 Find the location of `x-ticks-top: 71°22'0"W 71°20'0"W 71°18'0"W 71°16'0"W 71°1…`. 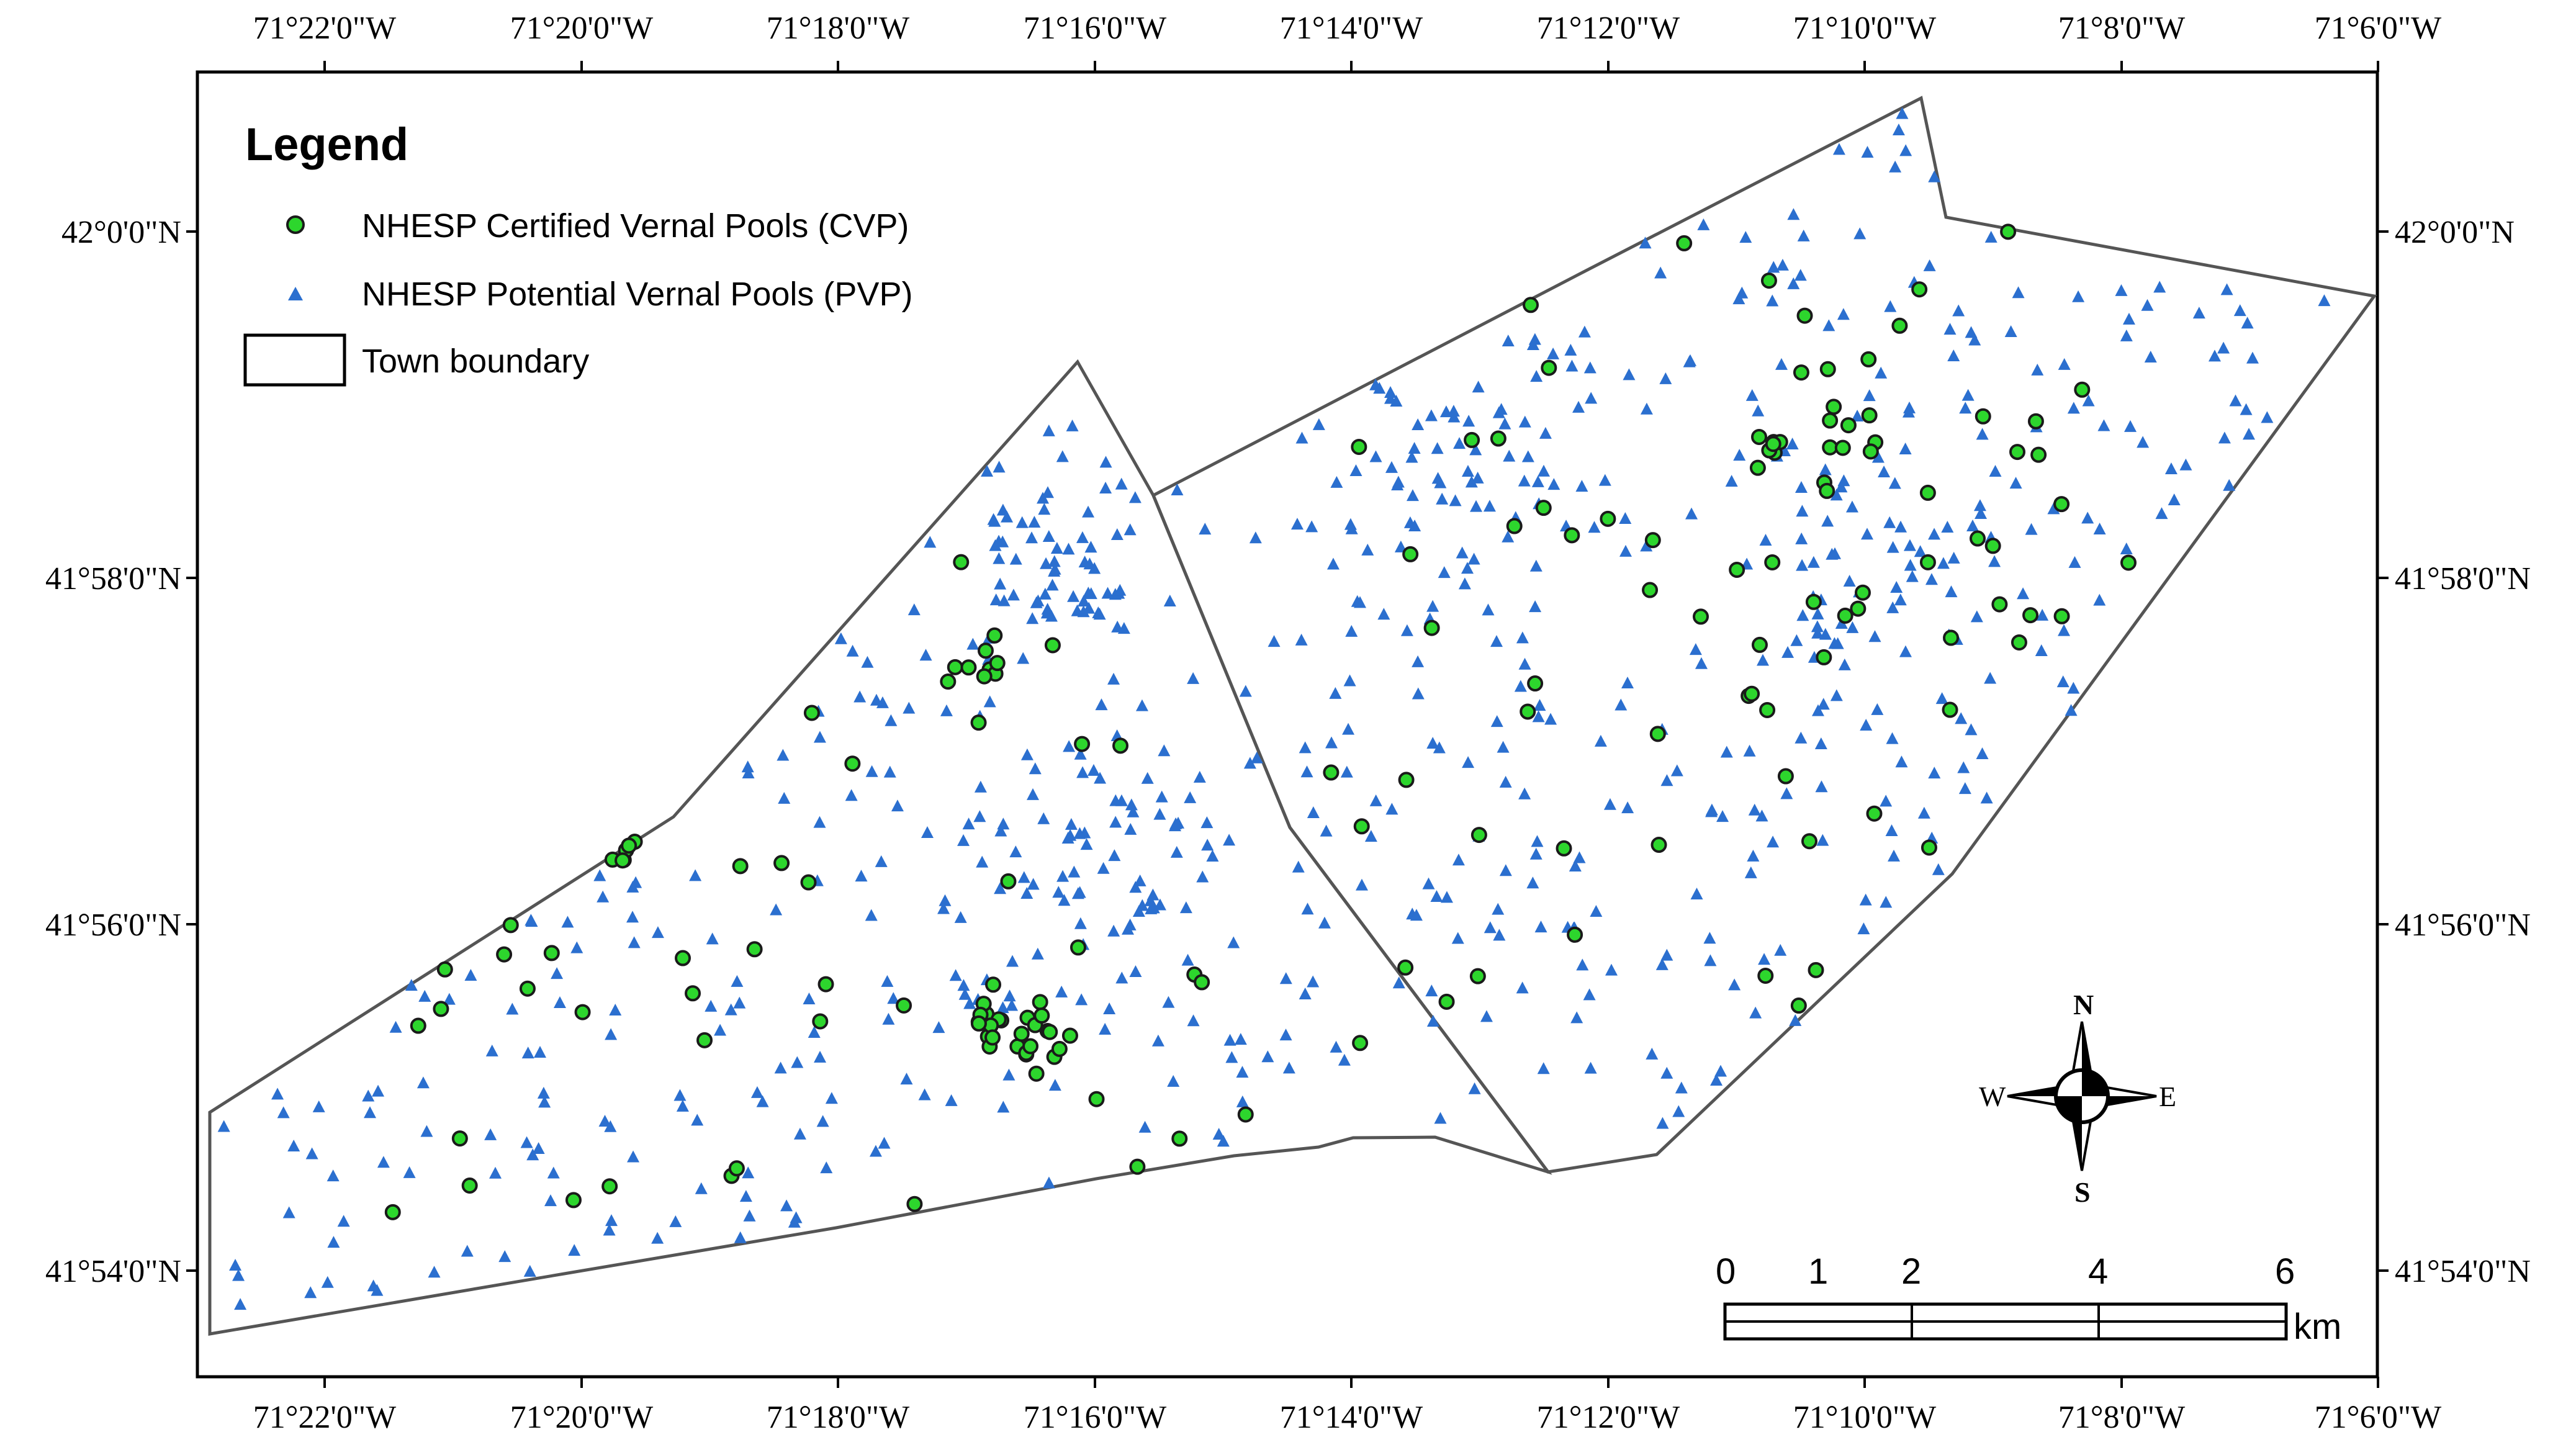

x-ticks-top: 71°22'0"W 71°20'0"W 71°18'0"W 71°16'0"W 71°1… is located at coordinates (1347, 41).